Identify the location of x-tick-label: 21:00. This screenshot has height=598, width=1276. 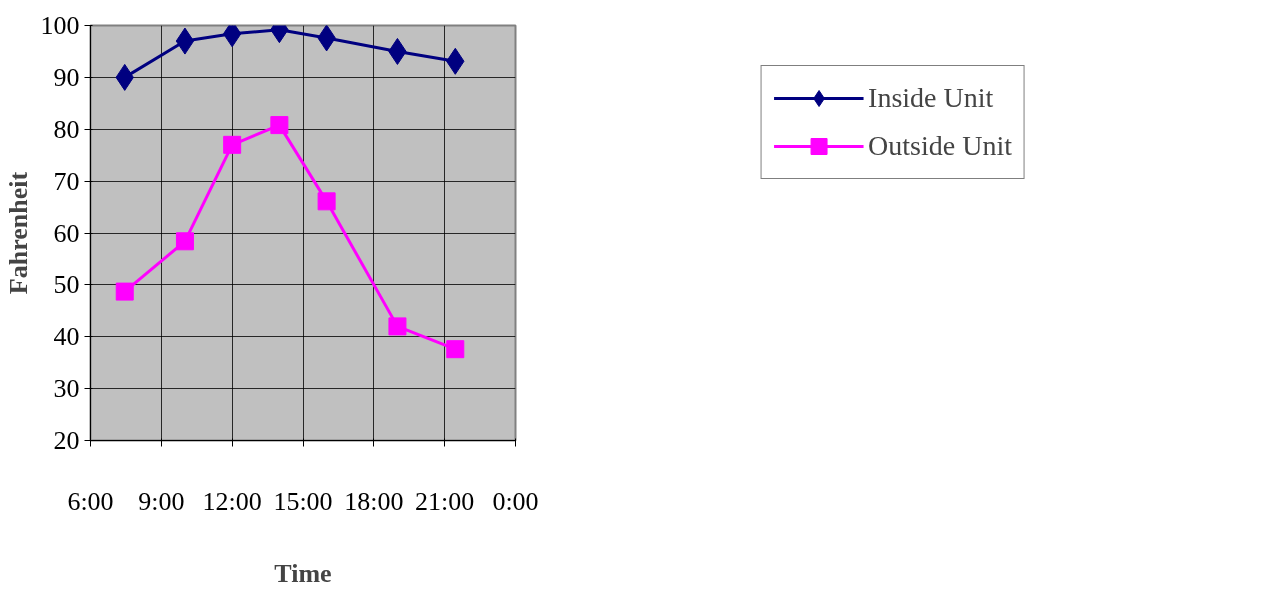
(445, 501).